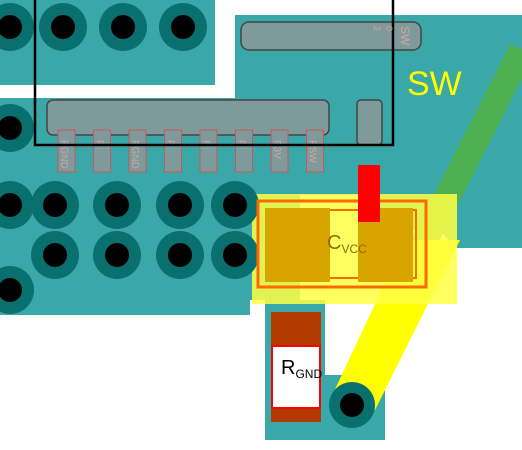  Describe the element at coordinates (134, 154) in the screenshot. I see `connector-pin-label-3: PGND` at that location.